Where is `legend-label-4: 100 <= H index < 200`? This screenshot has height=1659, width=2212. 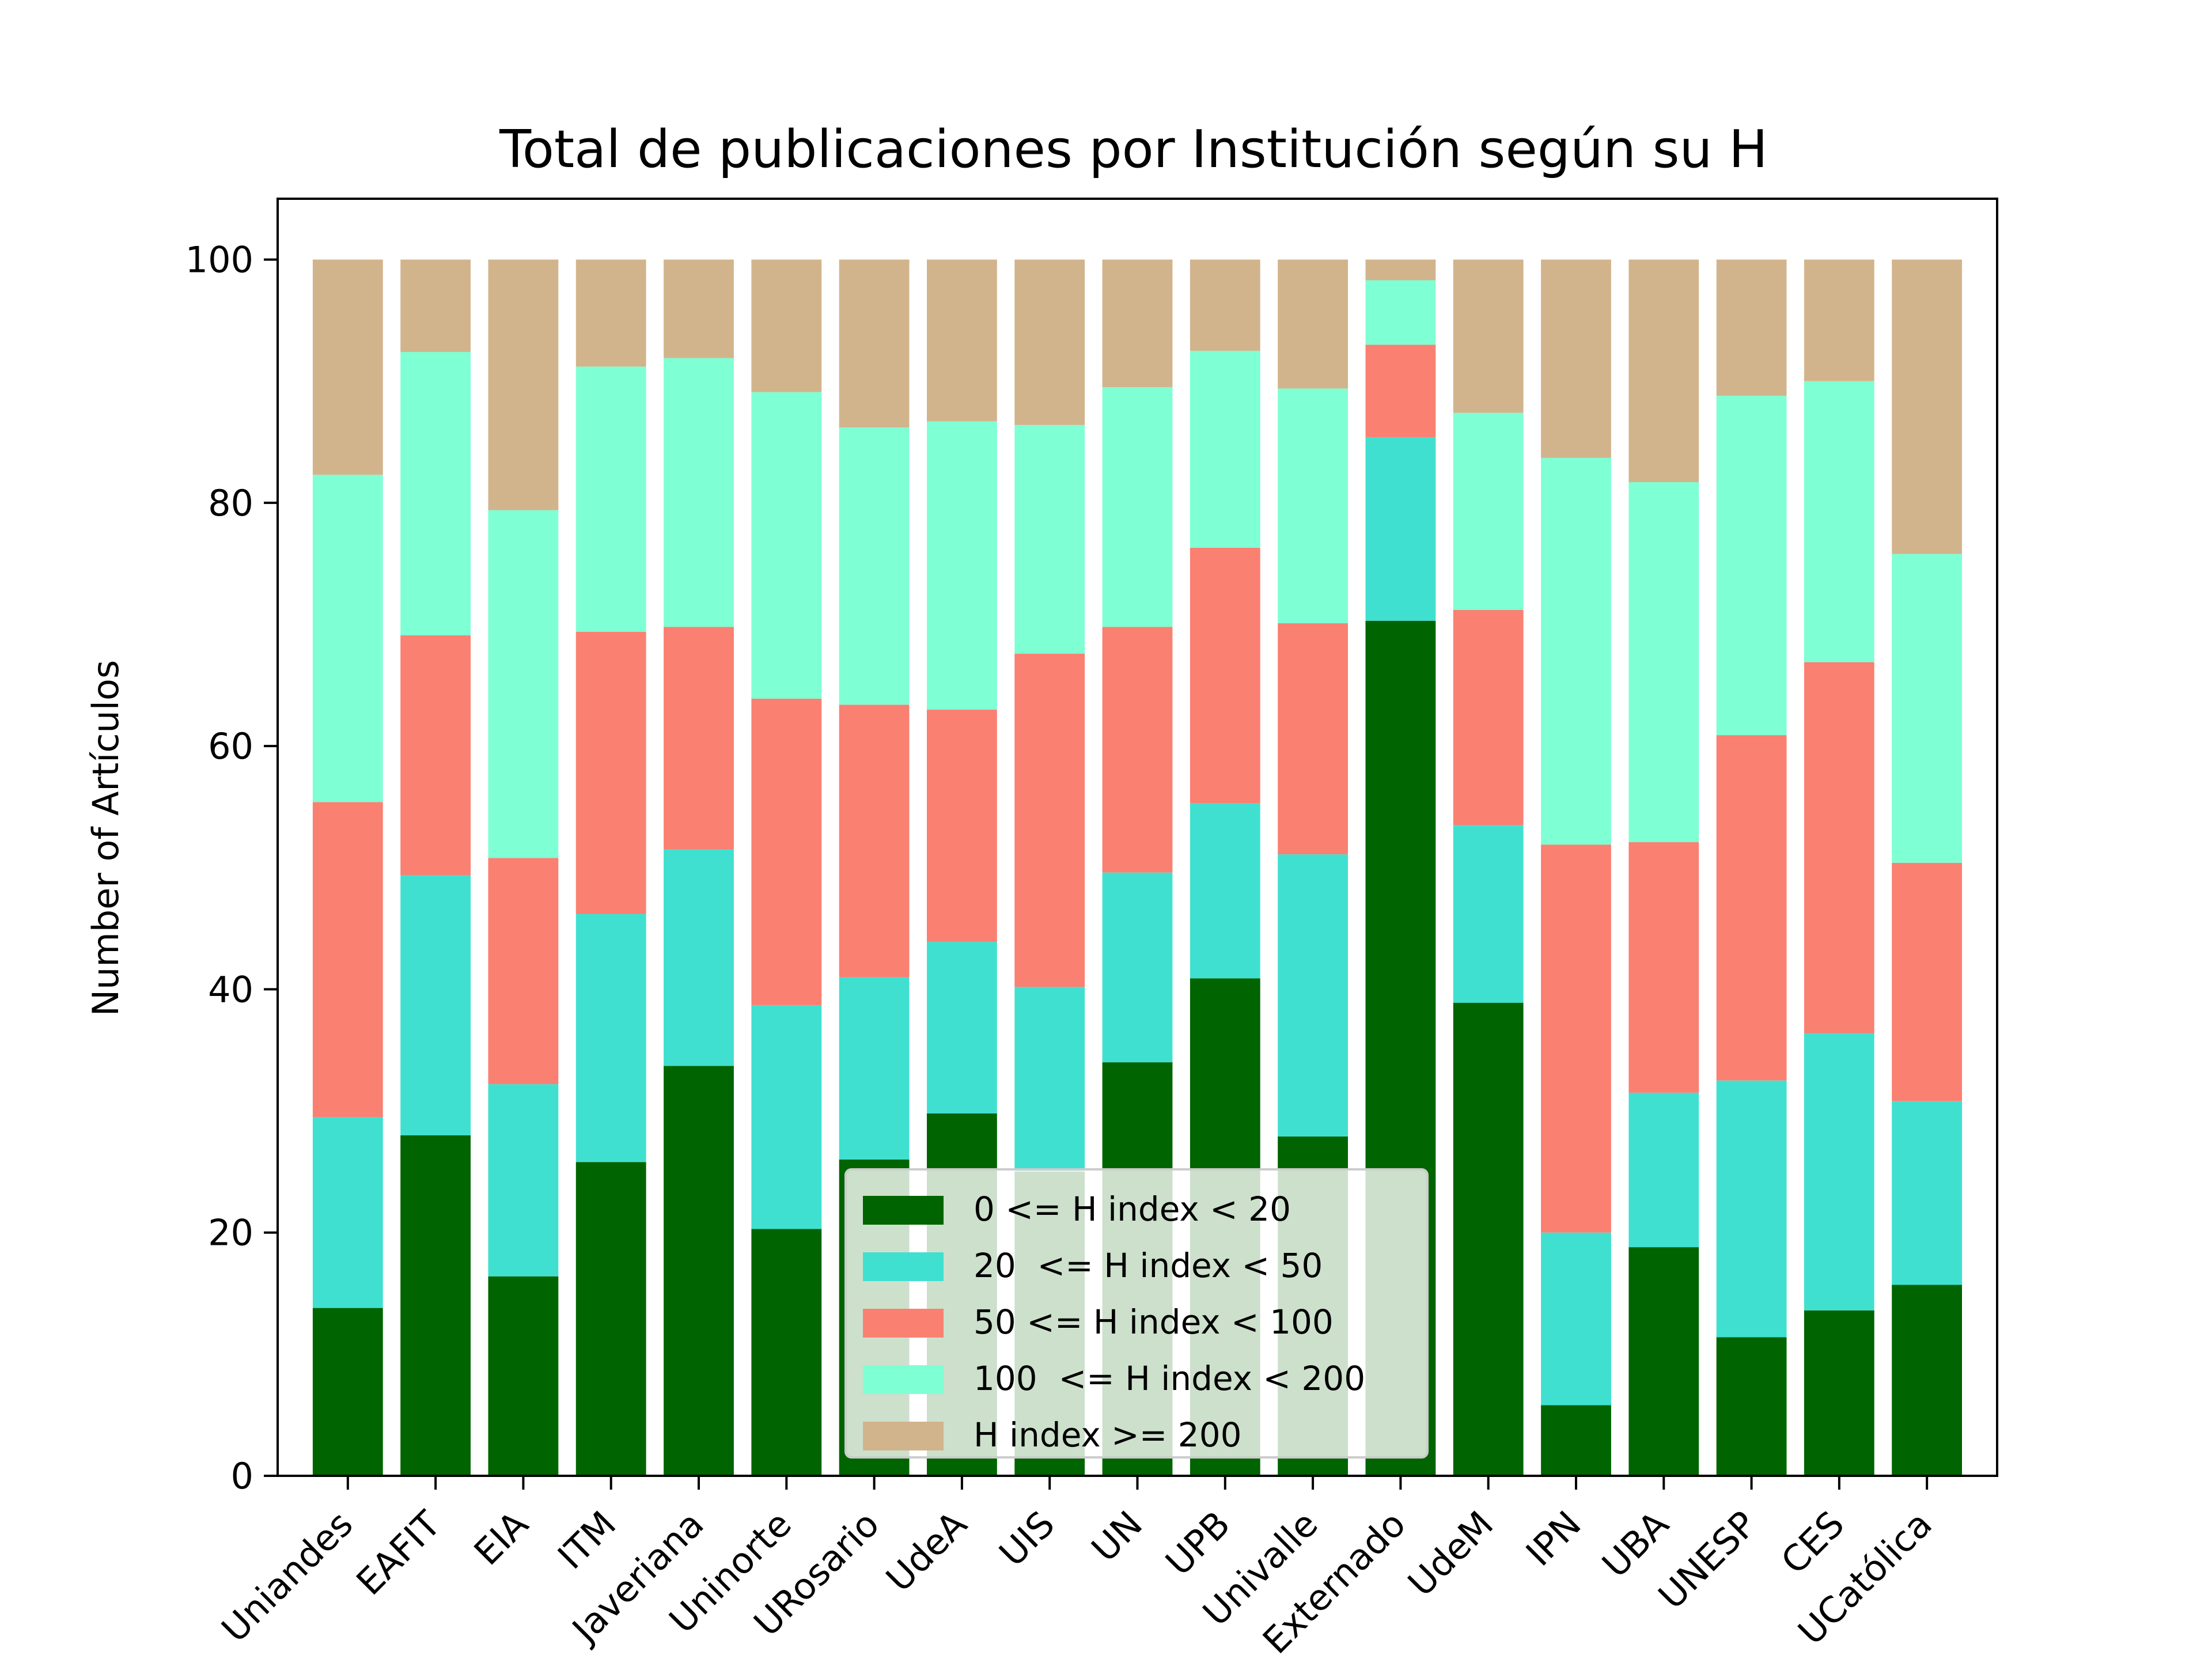
legend-label-4: 100 <= H index < 200 is located at coordinates (1169, 1378).